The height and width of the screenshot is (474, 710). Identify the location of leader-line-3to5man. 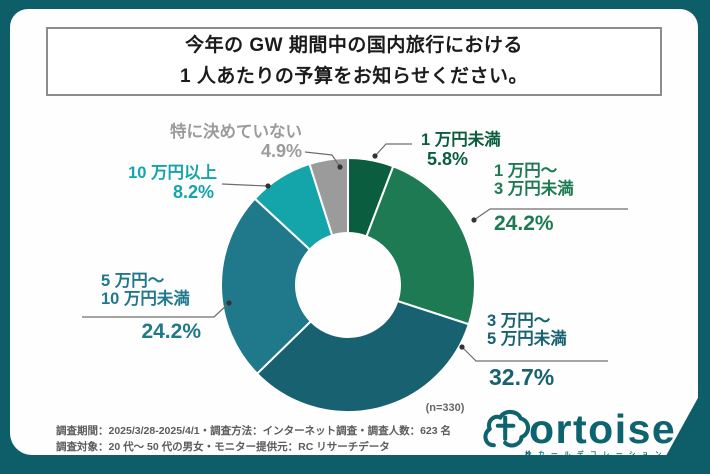
(534, 354).